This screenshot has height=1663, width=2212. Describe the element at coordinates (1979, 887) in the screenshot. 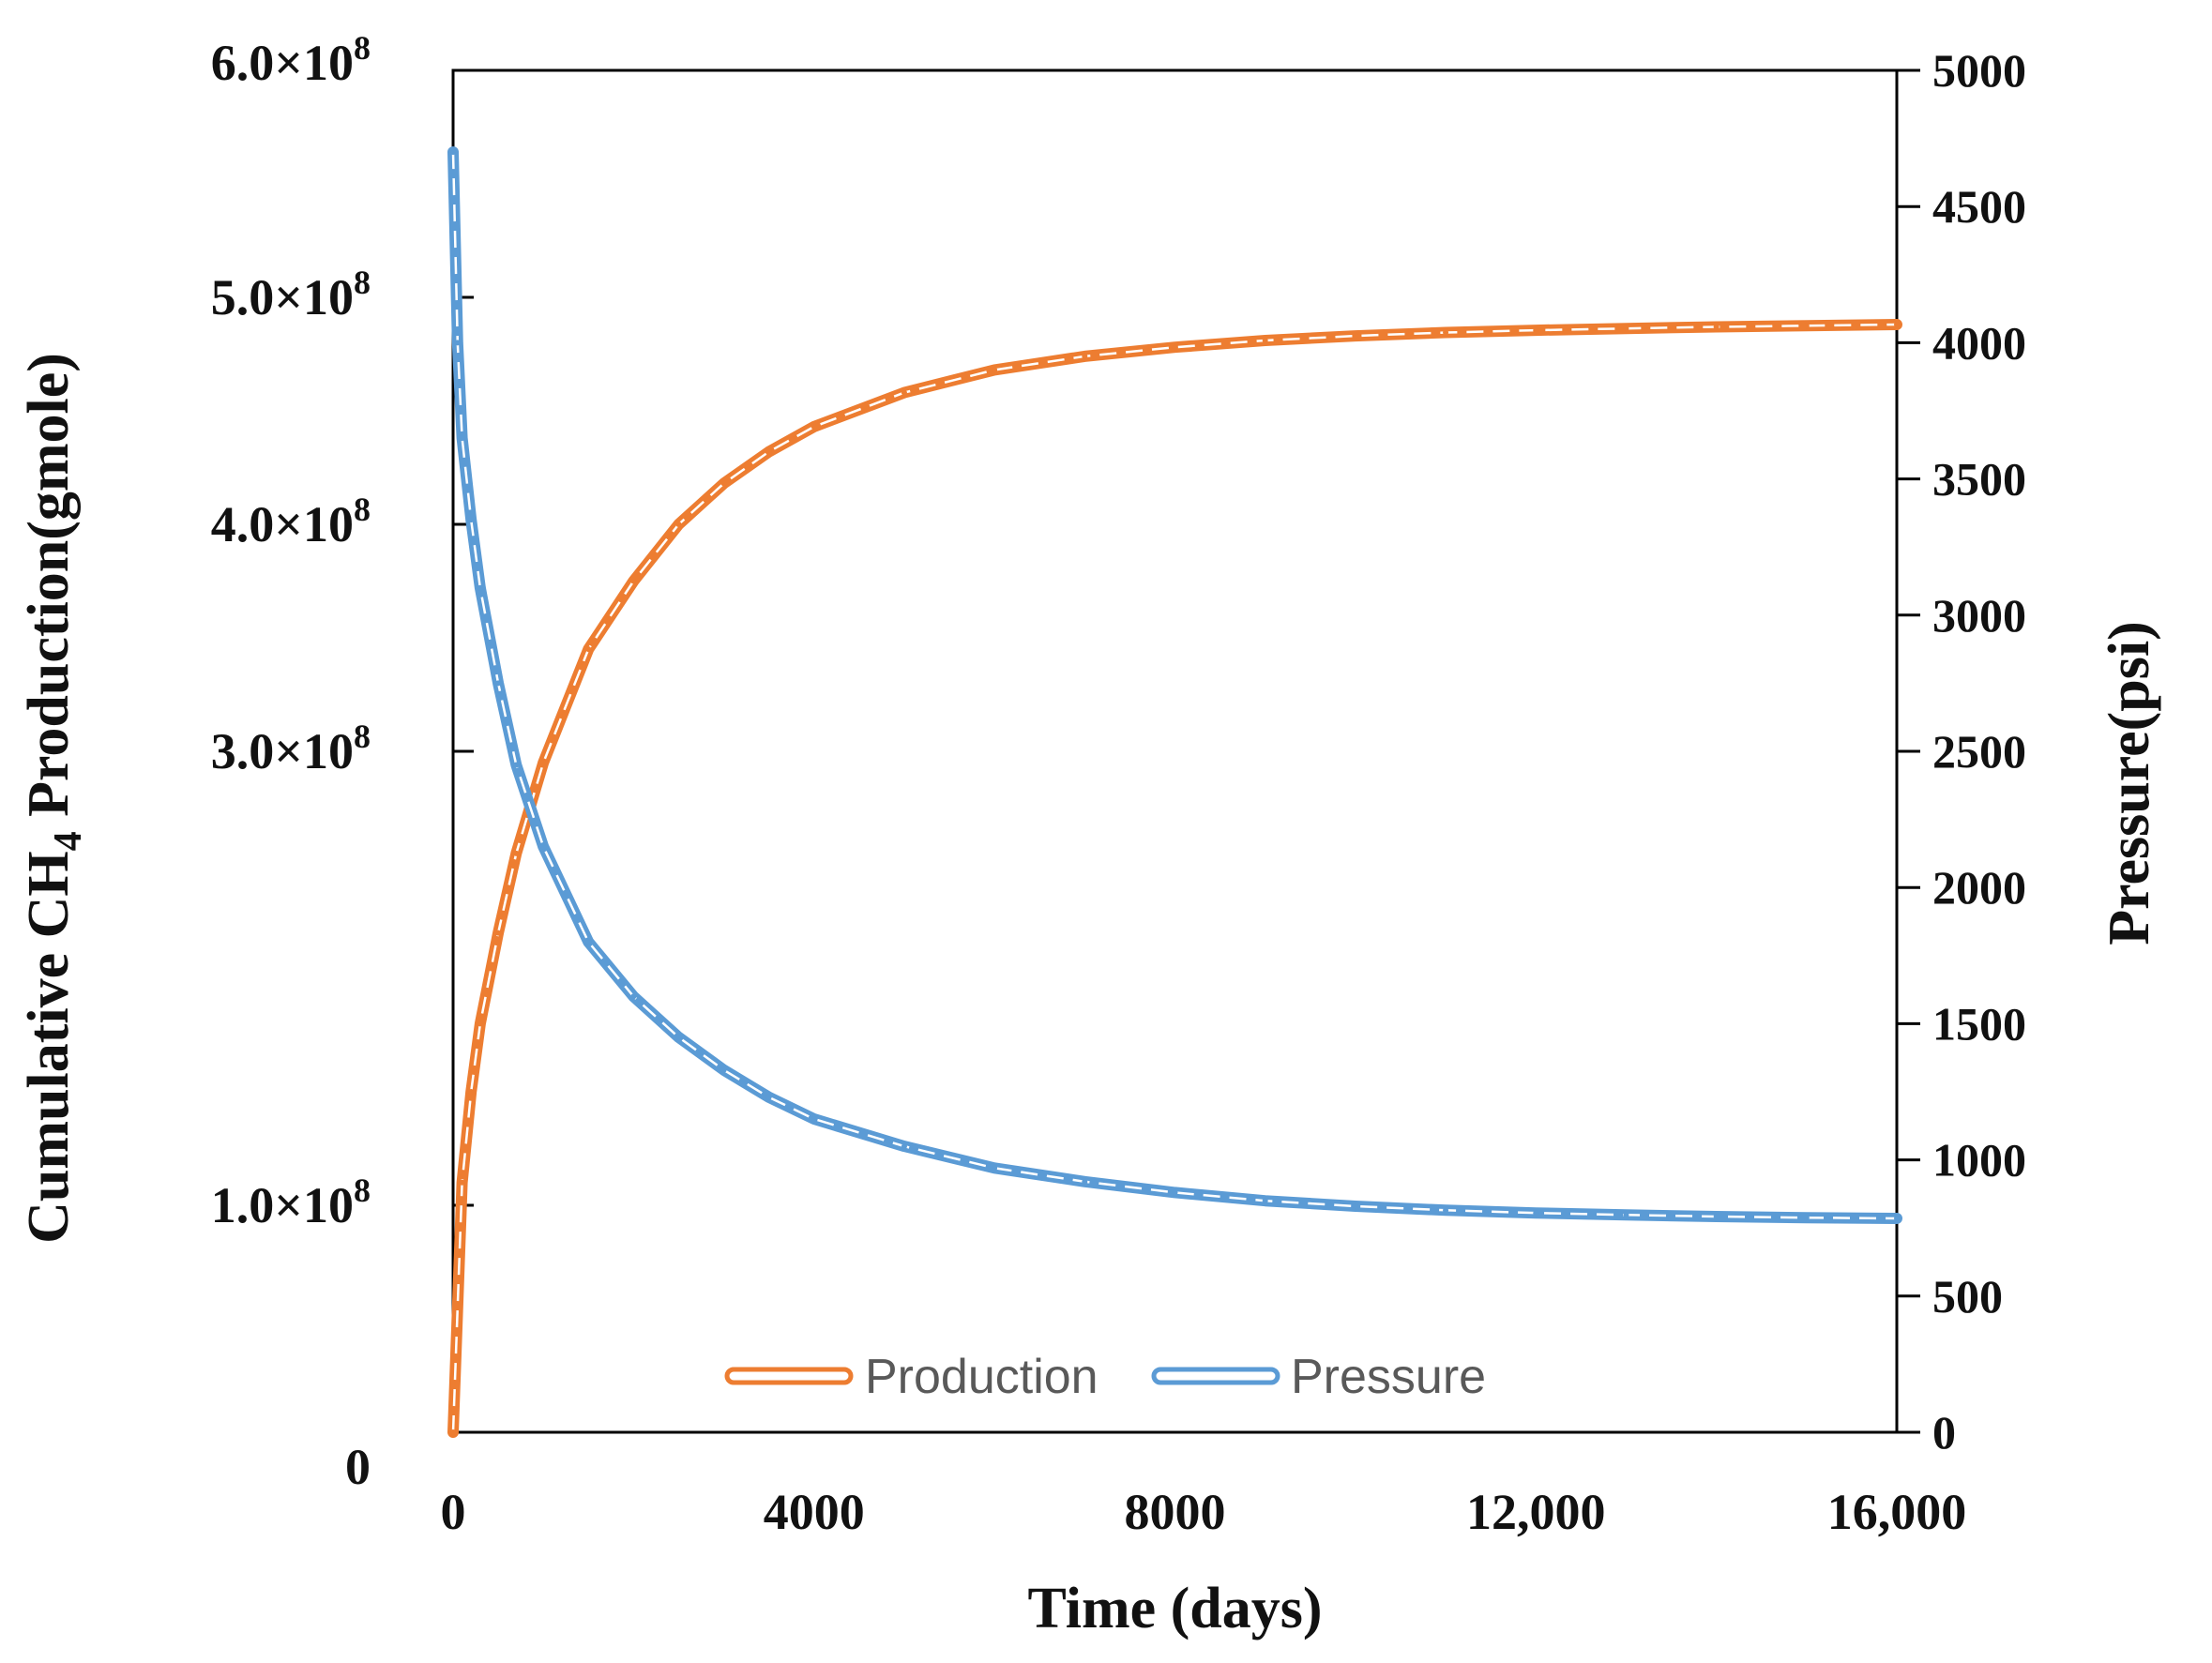

I see `y-right-tick-label: 2000` at that location.